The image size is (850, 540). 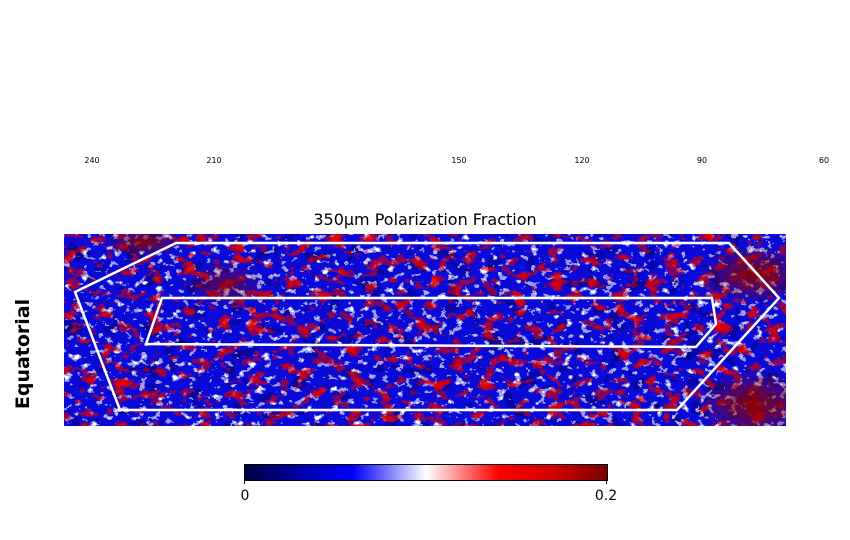 I want to click on x-tick-label: 60, so click(x=824, y=160).